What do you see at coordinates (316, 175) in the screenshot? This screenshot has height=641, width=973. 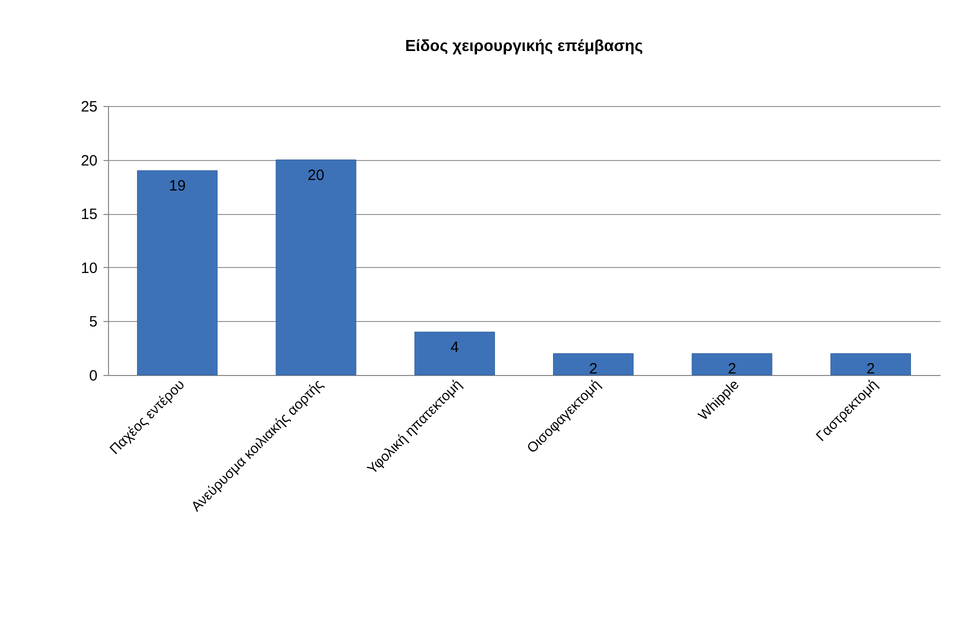 I see `data-label: 20` at bounding box center [316, 175].